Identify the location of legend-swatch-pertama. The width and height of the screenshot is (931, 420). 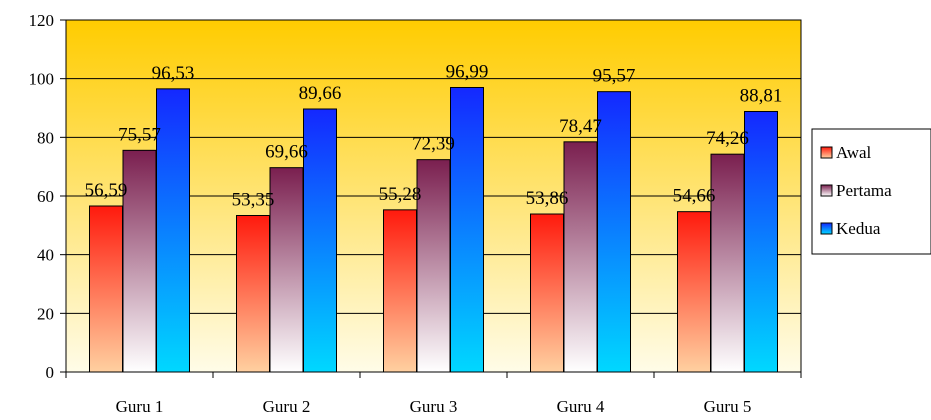
(826, 190).